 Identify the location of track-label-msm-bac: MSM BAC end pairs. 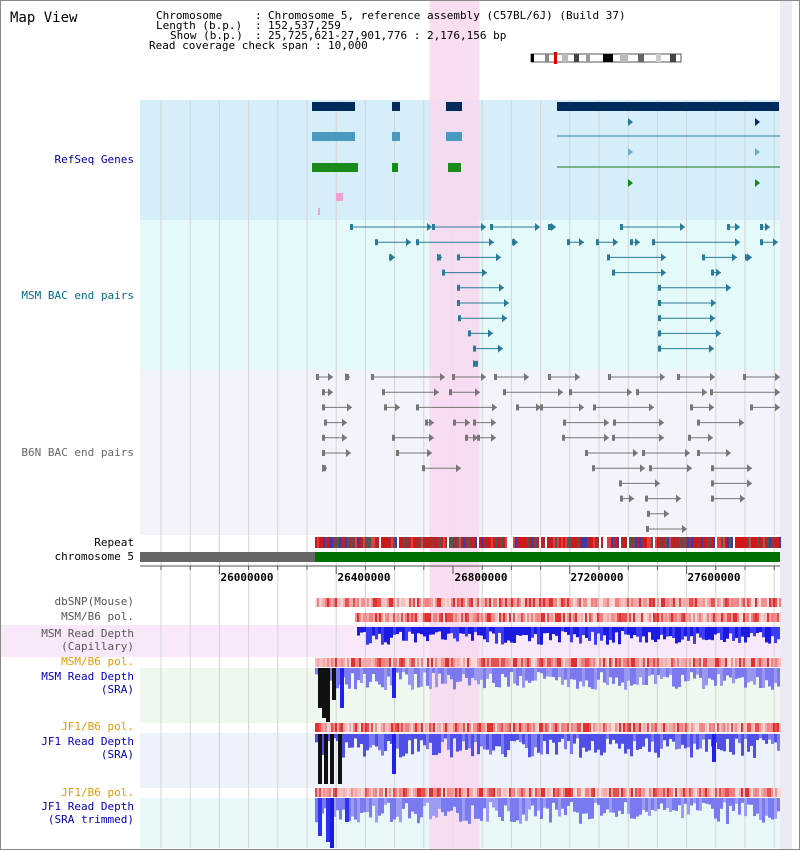
(77, 295).